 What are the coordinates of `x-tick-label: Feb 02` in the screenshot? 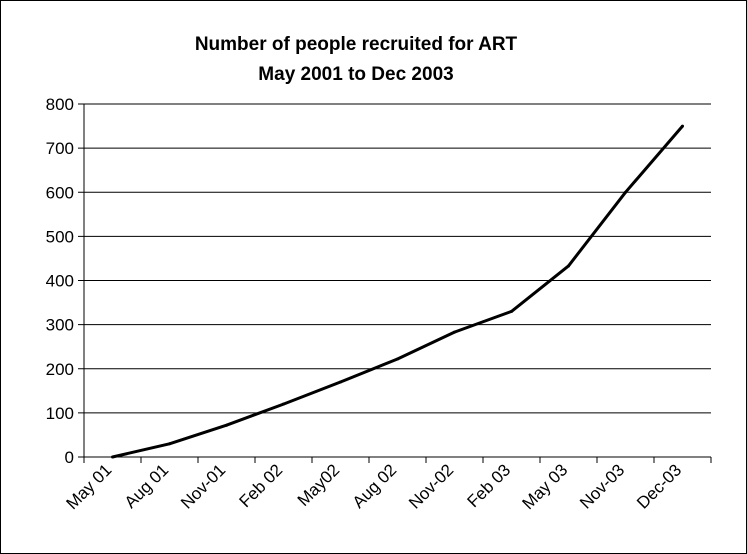 It's located at (260, 485).